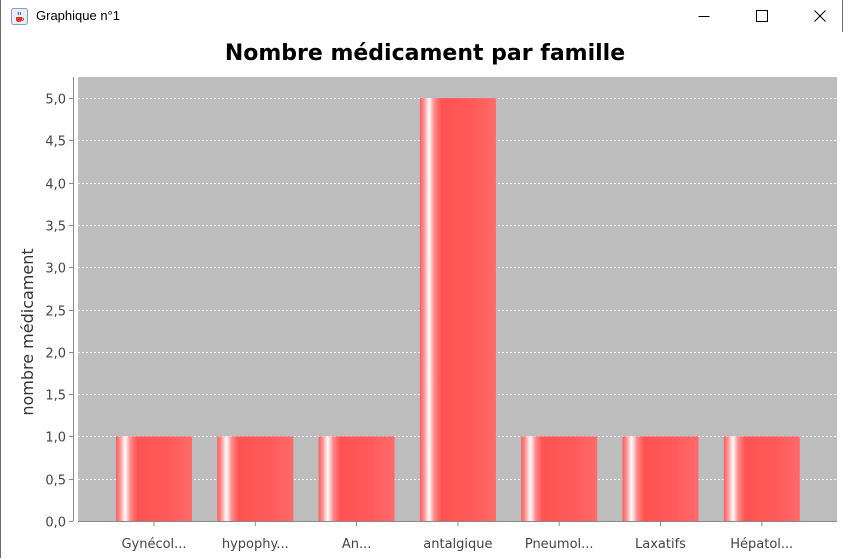 This screenshot has height=559, width=844. What do you see at coordinates (55, 185) in the screenshot?
I see `y-tick-label: 4,0` at bounding box center [55, 185].